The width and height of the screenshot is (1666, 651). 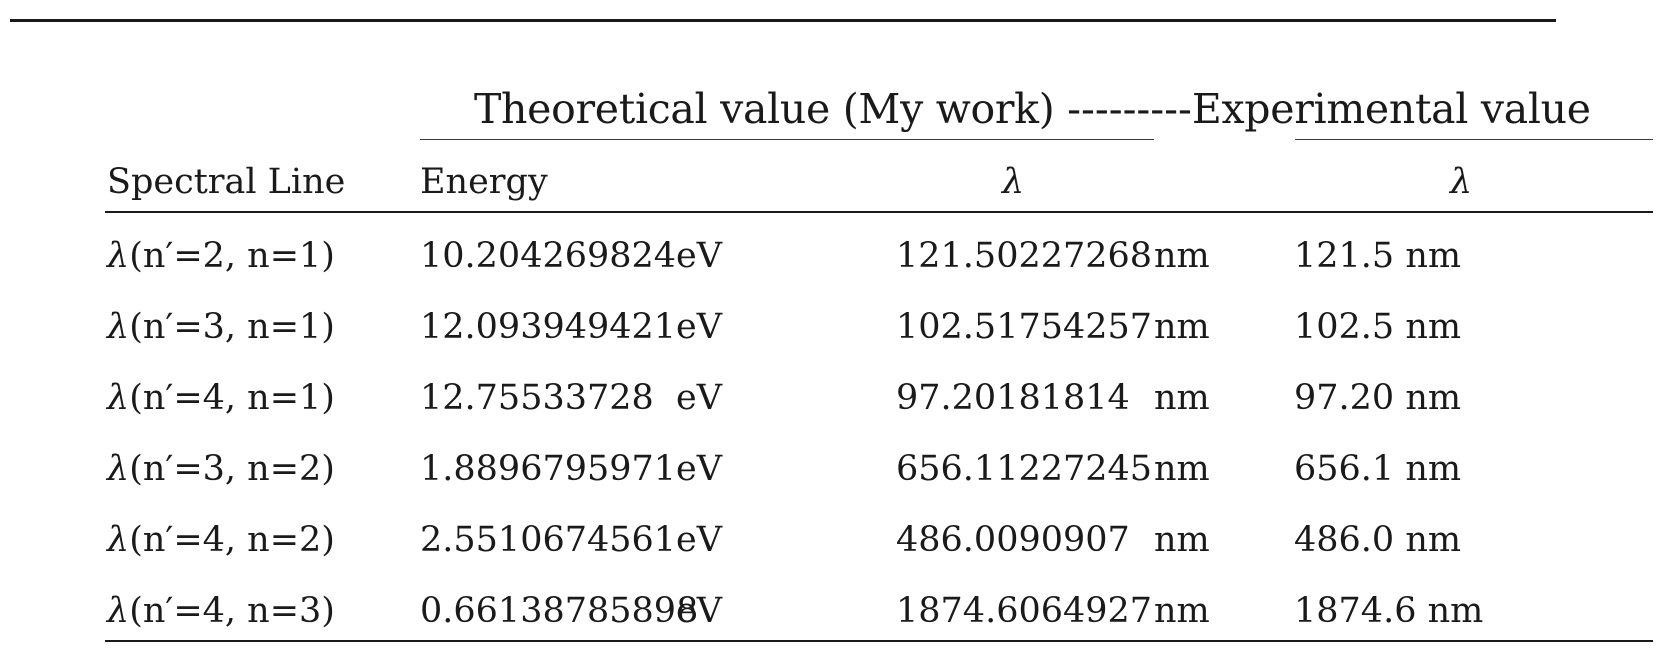 What do you see at coordinates (1378, 256) in the screenshot?
I see `cell-experimental: 121.5 nm` at bounding box center [1378, 256].